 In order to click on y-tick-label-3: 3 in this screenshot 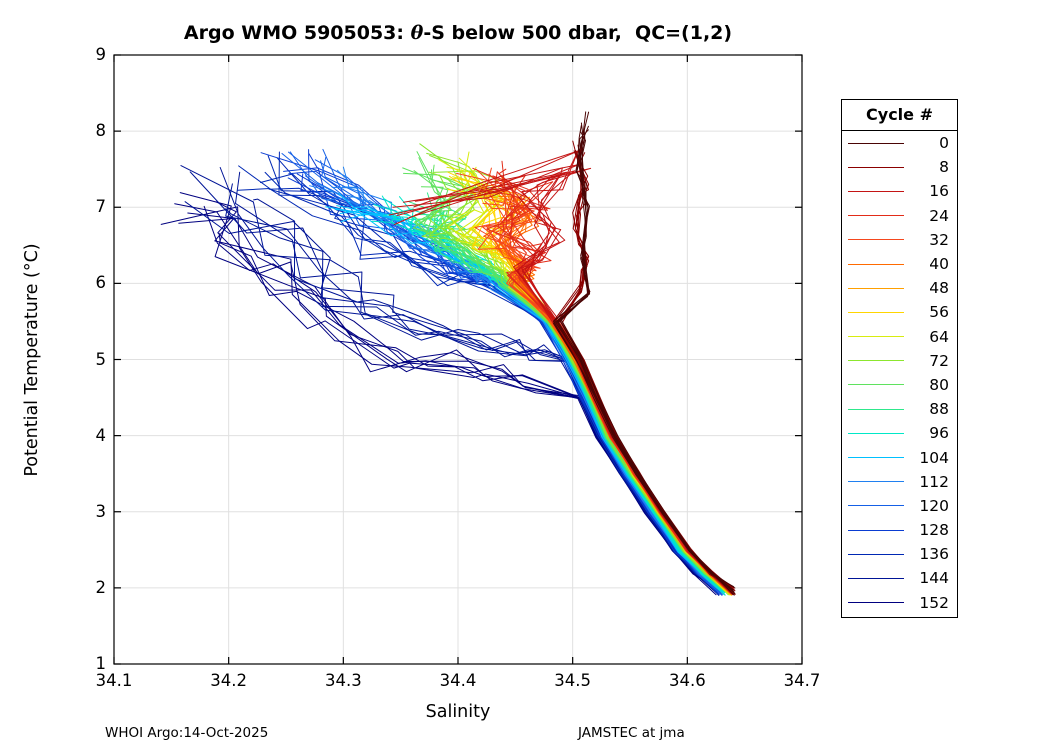, I will do `click(101, 511)`.